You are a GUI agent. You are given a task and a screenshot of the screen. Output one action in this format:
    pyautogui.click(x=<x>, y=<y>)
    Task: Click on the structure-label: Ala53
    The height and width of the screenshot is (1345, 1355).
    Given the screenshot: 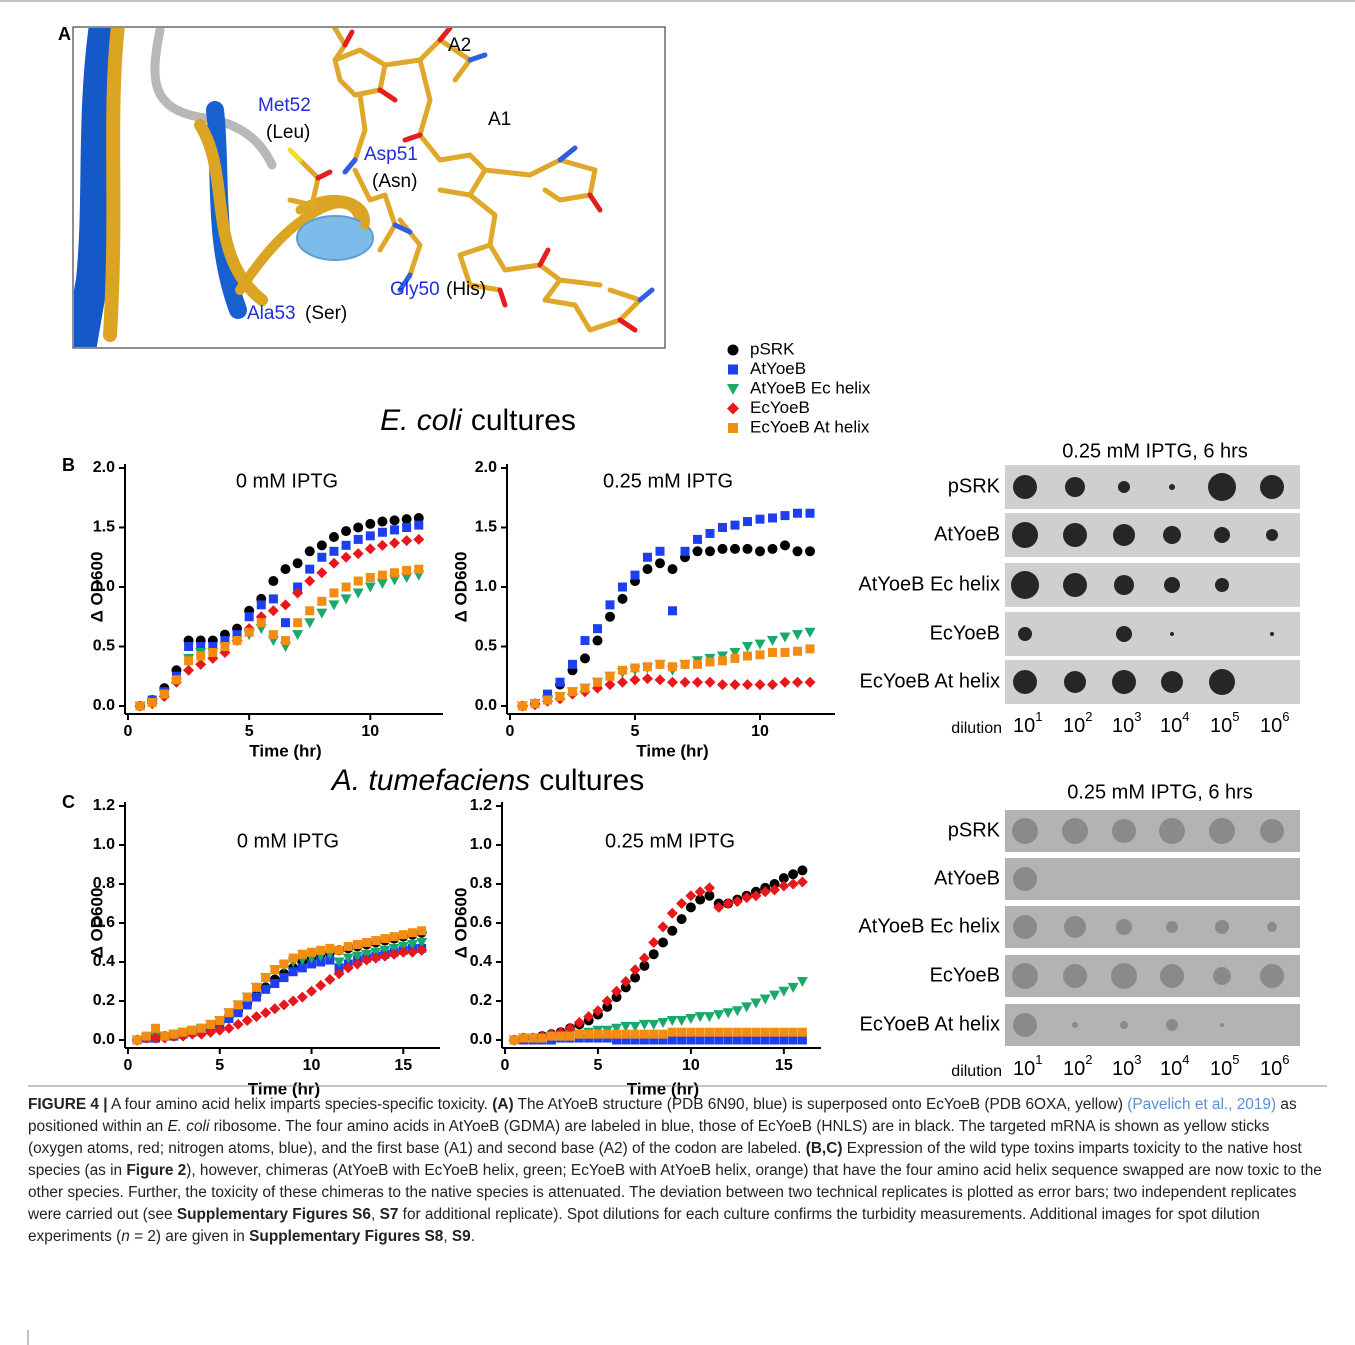 What is the action you would take?
    pyautogui.click(x=271, y=313)
    